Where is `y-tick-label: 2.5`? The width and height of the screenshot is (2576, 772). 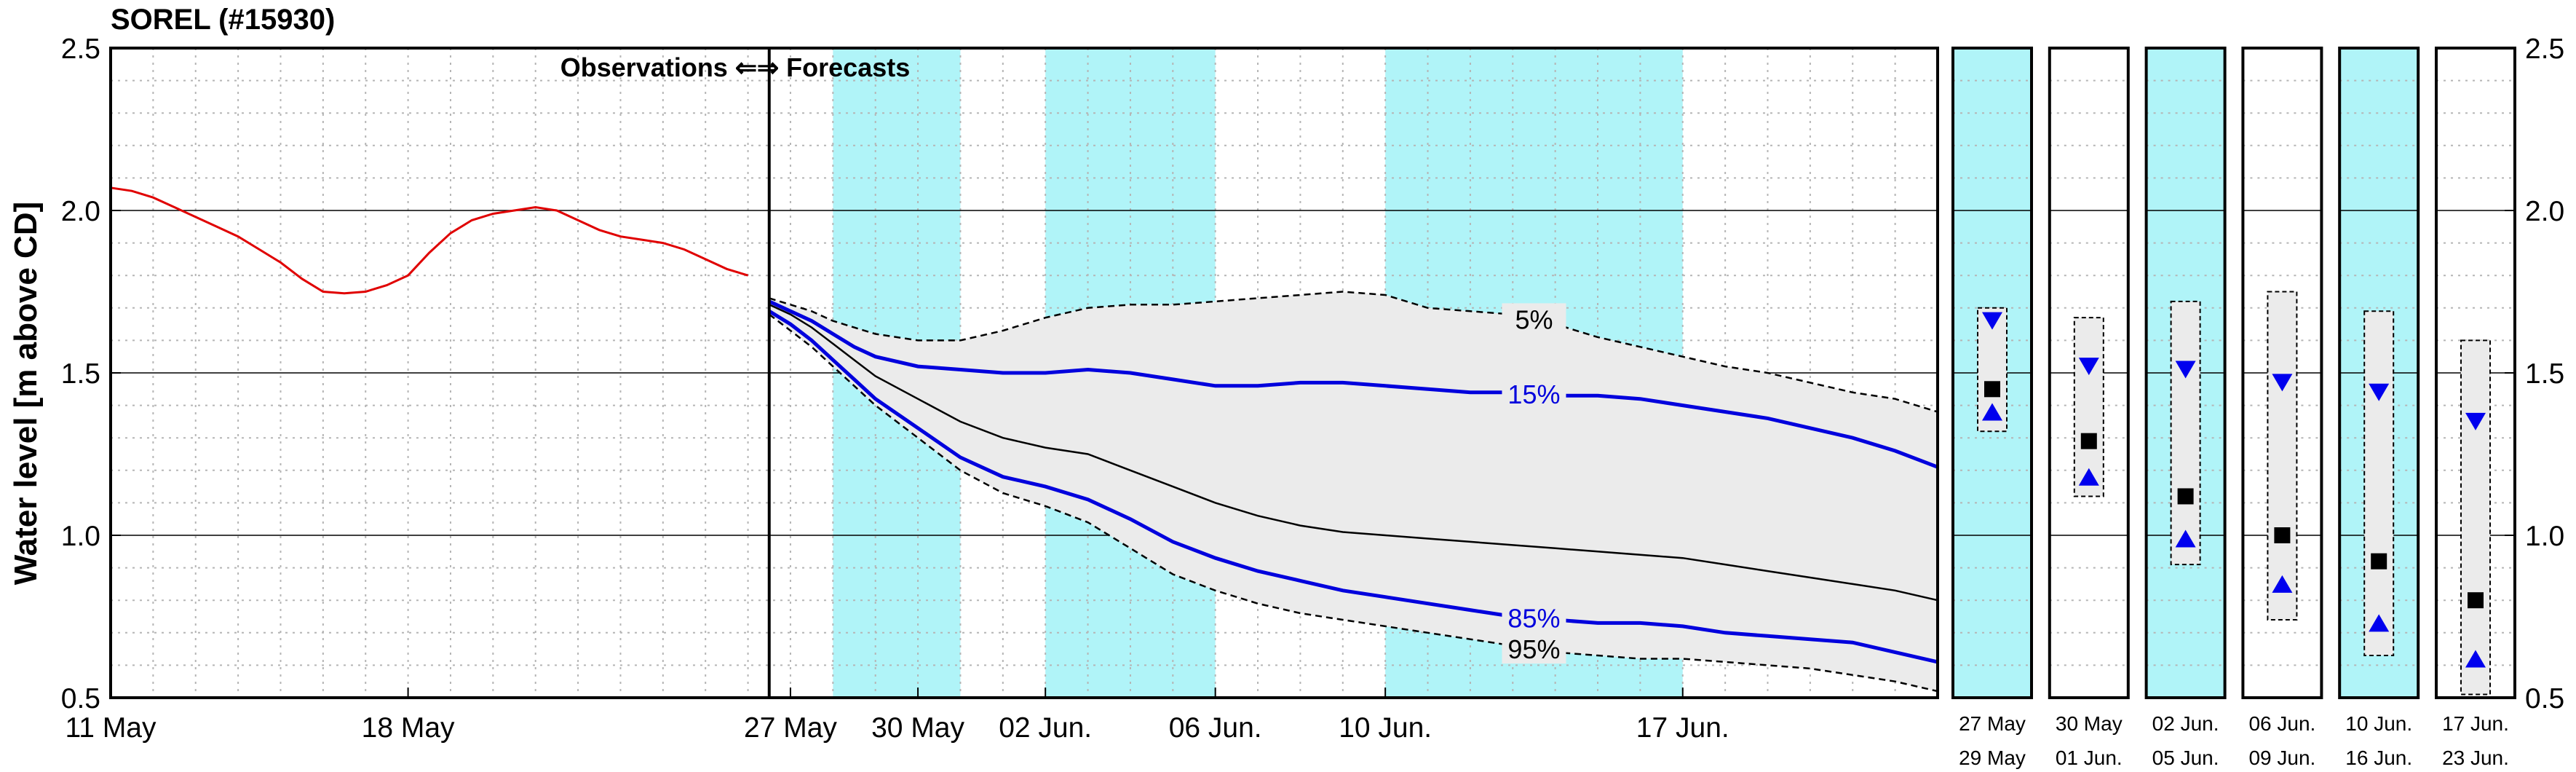
y-tick-label: 2.5 is located at coordinates (80, 49).